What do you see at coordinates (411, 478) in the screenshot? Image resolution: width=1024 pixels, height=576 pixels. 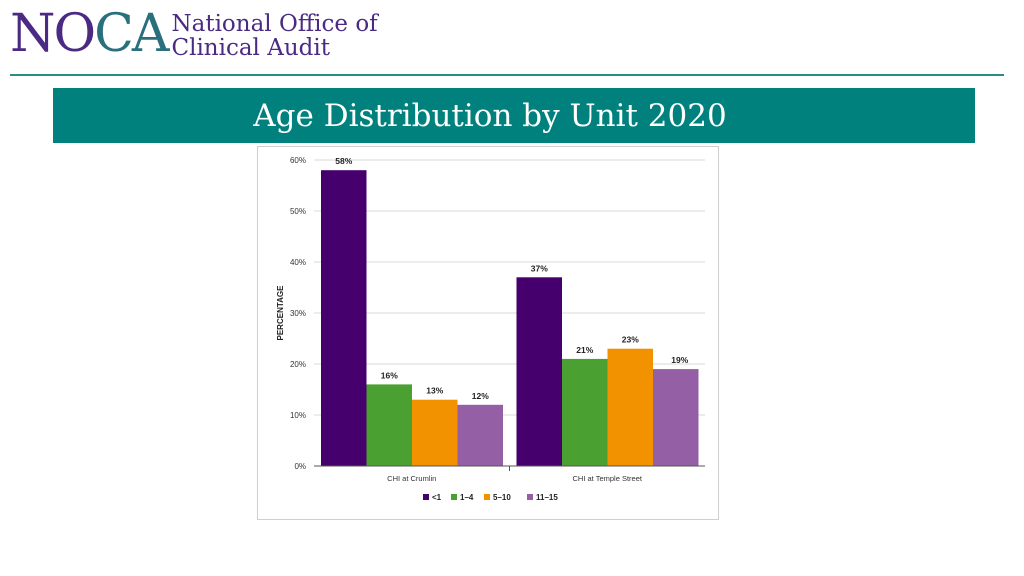 I see `x-category-label: CHI at Crumlin` at bounding box center [411, 478].